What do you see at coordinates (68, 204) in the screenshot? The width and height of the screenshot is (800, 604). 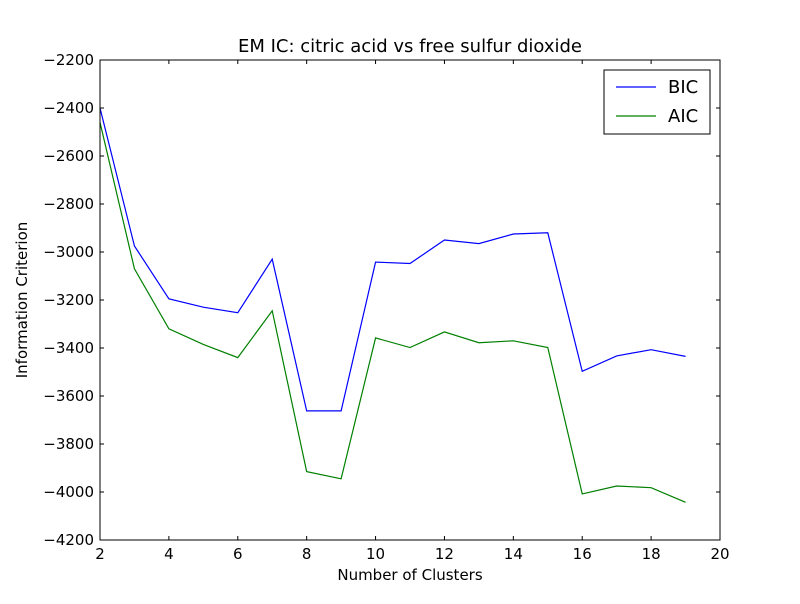 I see `y-tick-label: −2800` at bounding box center [68, 204].